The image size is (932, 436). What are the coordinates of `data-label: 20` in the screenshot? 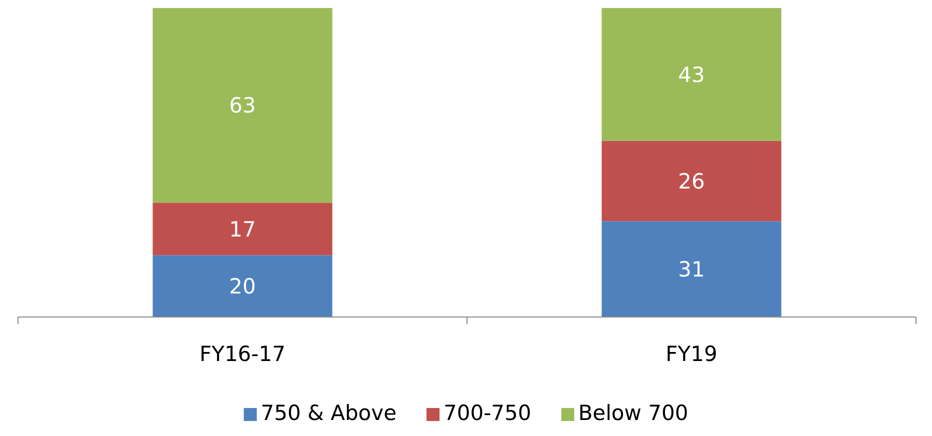 It's located at (242, 286).